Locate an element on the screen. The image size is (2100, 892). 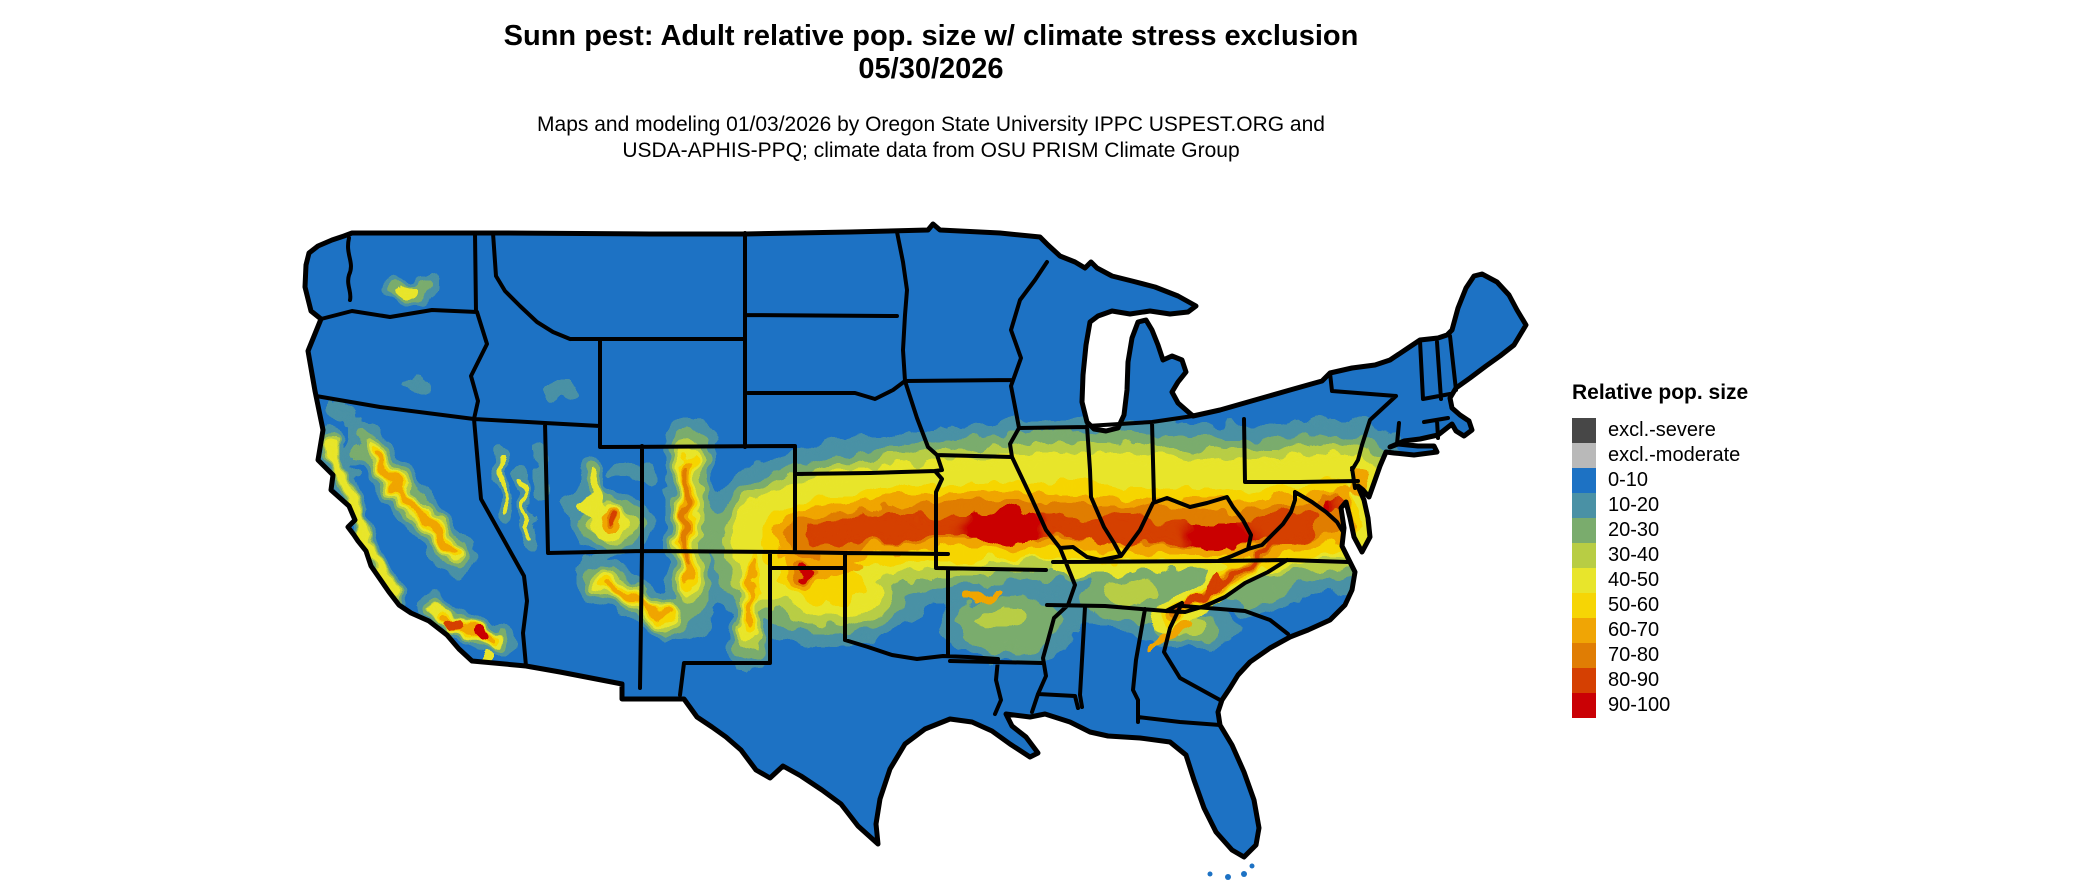
legend-item: 90-100 is located at coordinates (1702, 705).